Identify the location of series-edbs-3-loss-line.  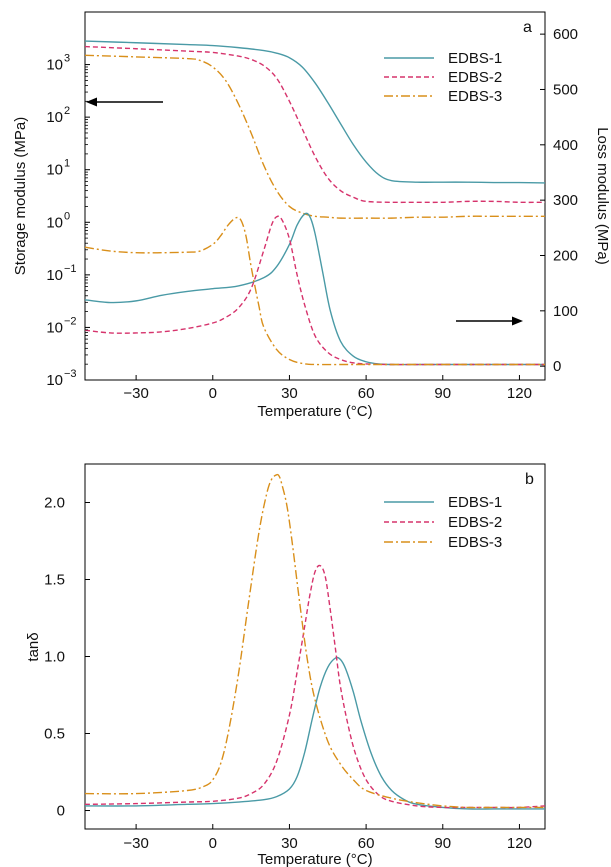
(314, 291).